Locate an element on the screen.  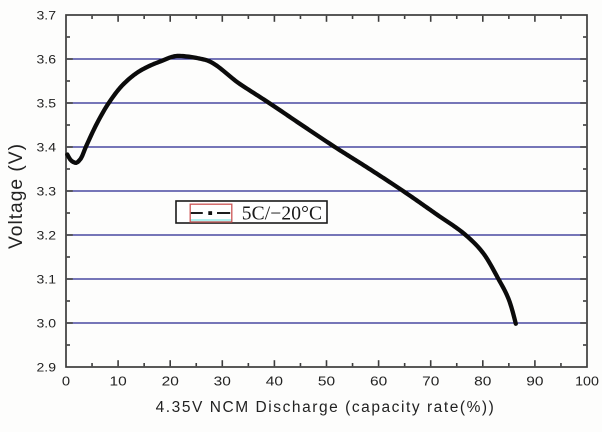
svg-text: 30 is located at coordinates (222, 381).